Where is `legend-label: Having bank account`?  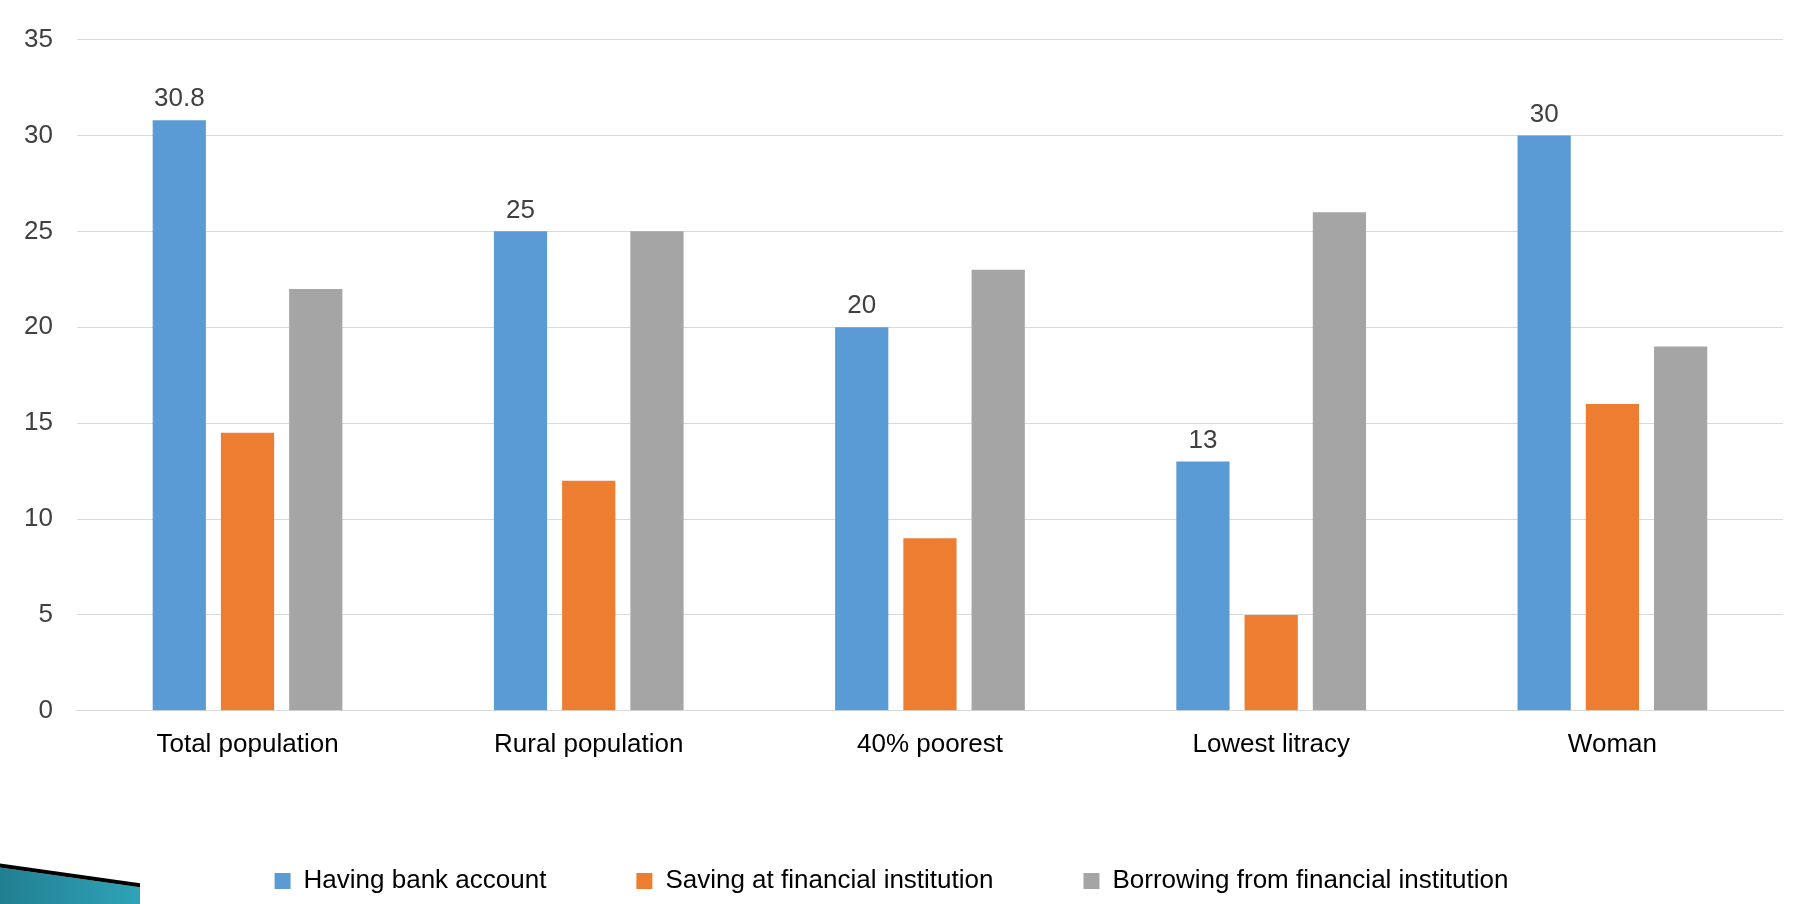 legend-label: Having bank account is located at coordinates (425, 879).